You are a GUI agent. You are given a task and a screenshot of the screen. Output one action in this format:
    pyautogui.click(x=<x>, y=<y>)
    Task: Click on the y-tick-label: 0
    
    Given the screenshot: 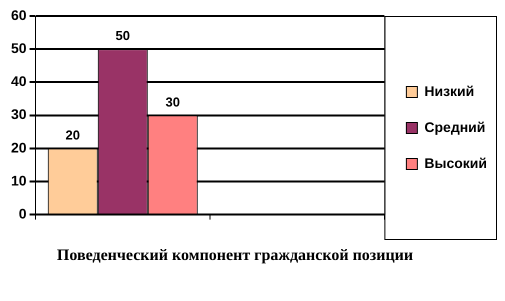 What is the action you would take?
    pyautogui.click(x=22, y=213)
    